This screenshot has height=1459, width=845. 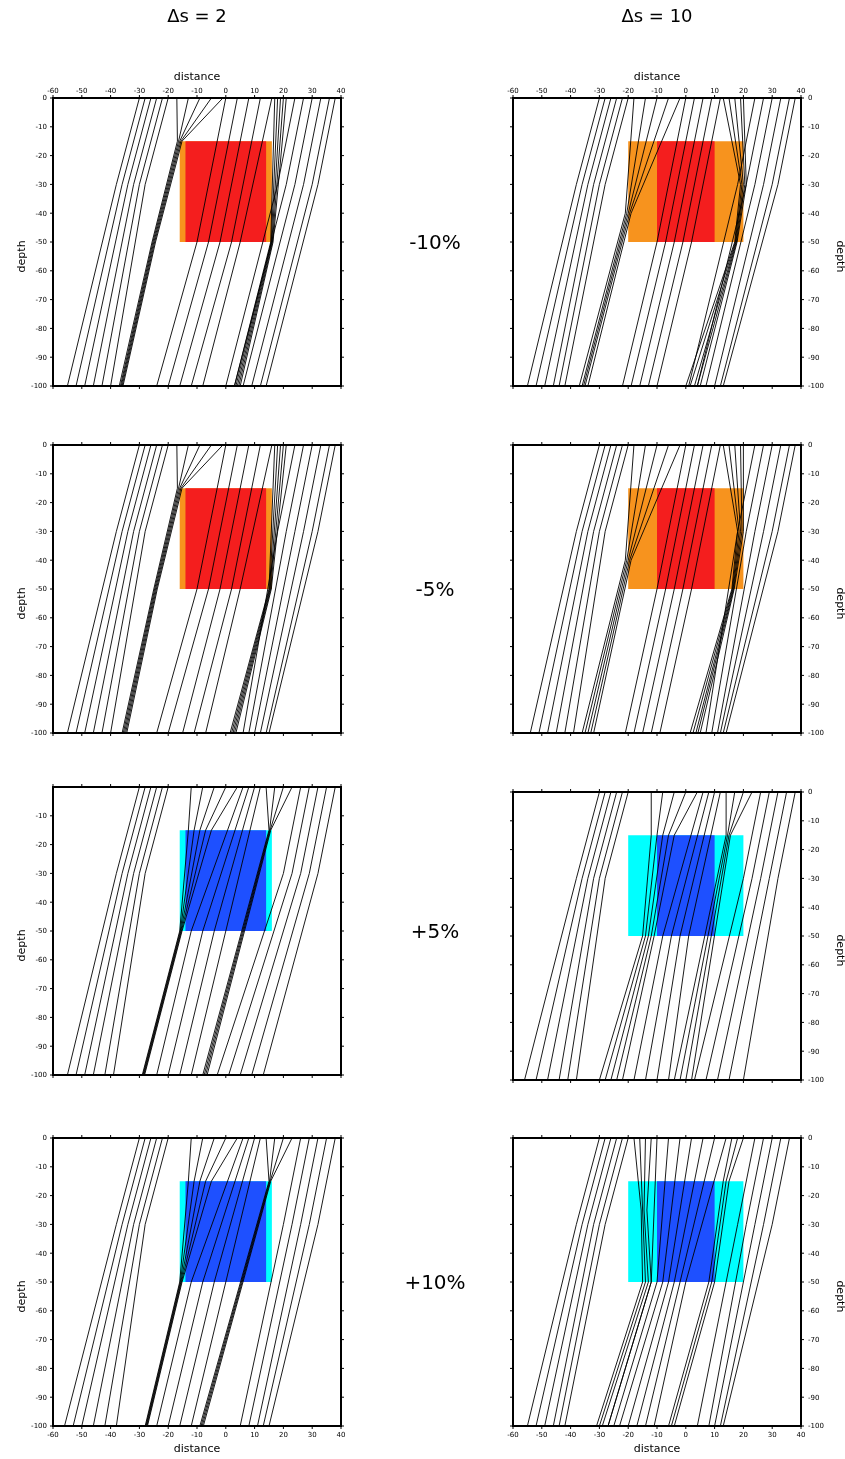 I want to click on text: -10%, so click(x=435, y=242).